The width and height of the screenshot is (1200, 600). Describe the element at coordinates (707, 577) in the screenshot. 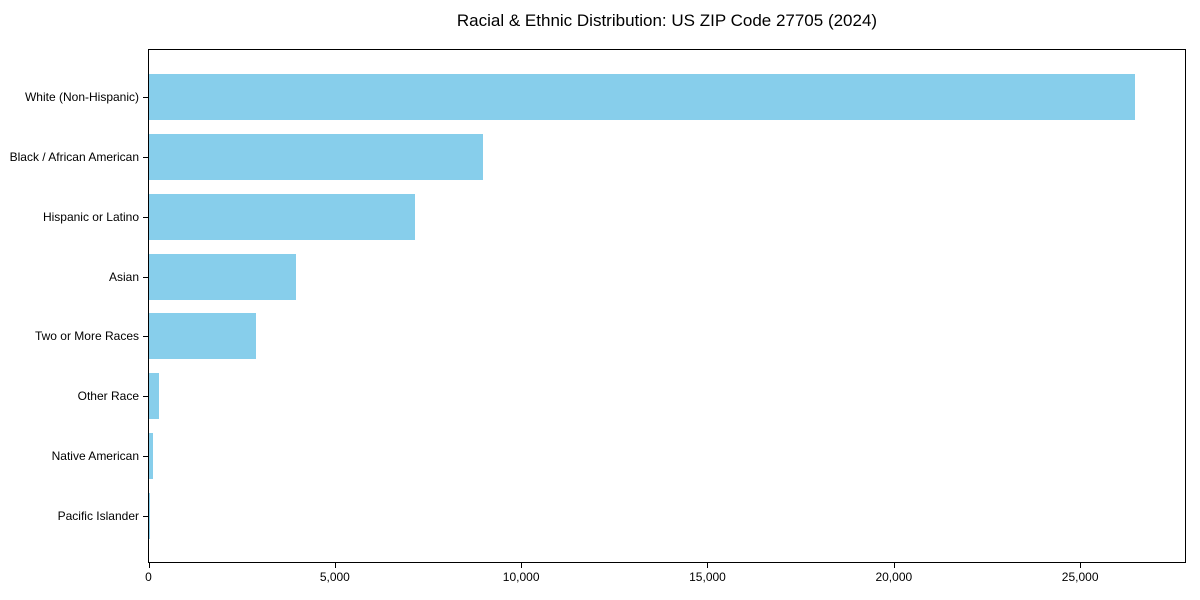

I see `x-axis-label: 15,000` at that location.